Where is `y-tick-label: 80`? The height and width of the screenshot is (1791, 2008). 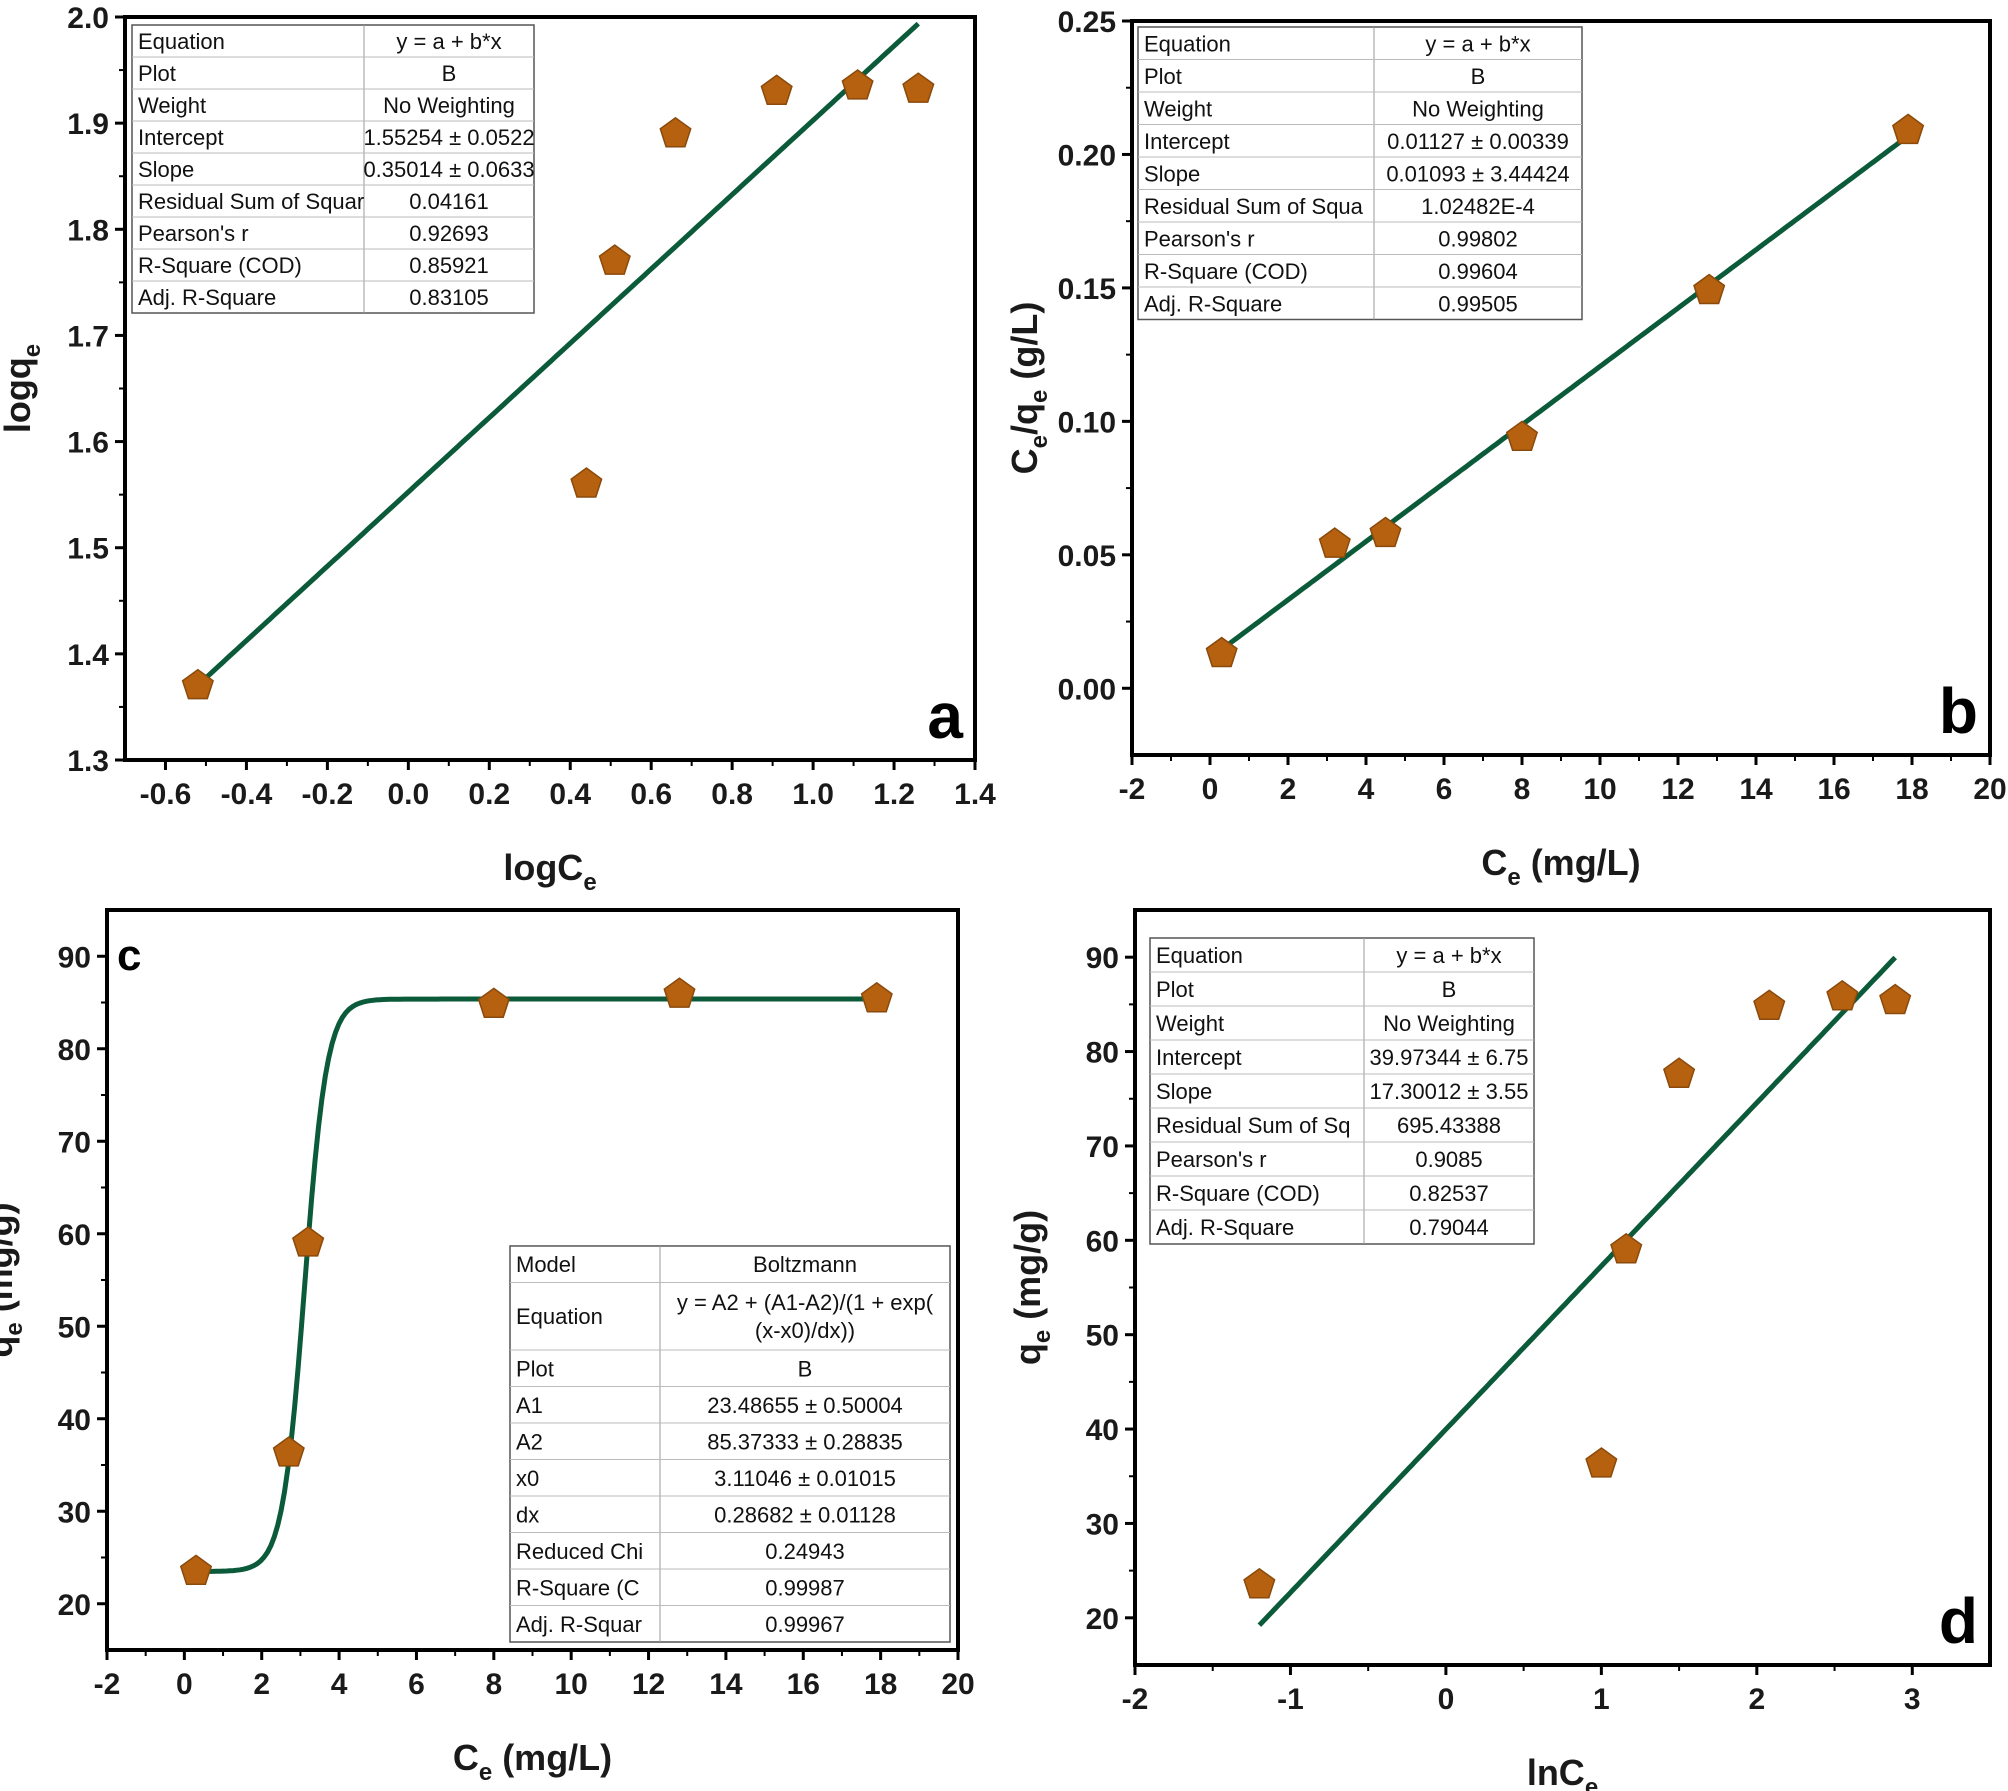 y-tick-label: 80 is located at coordinates (74, 1050).